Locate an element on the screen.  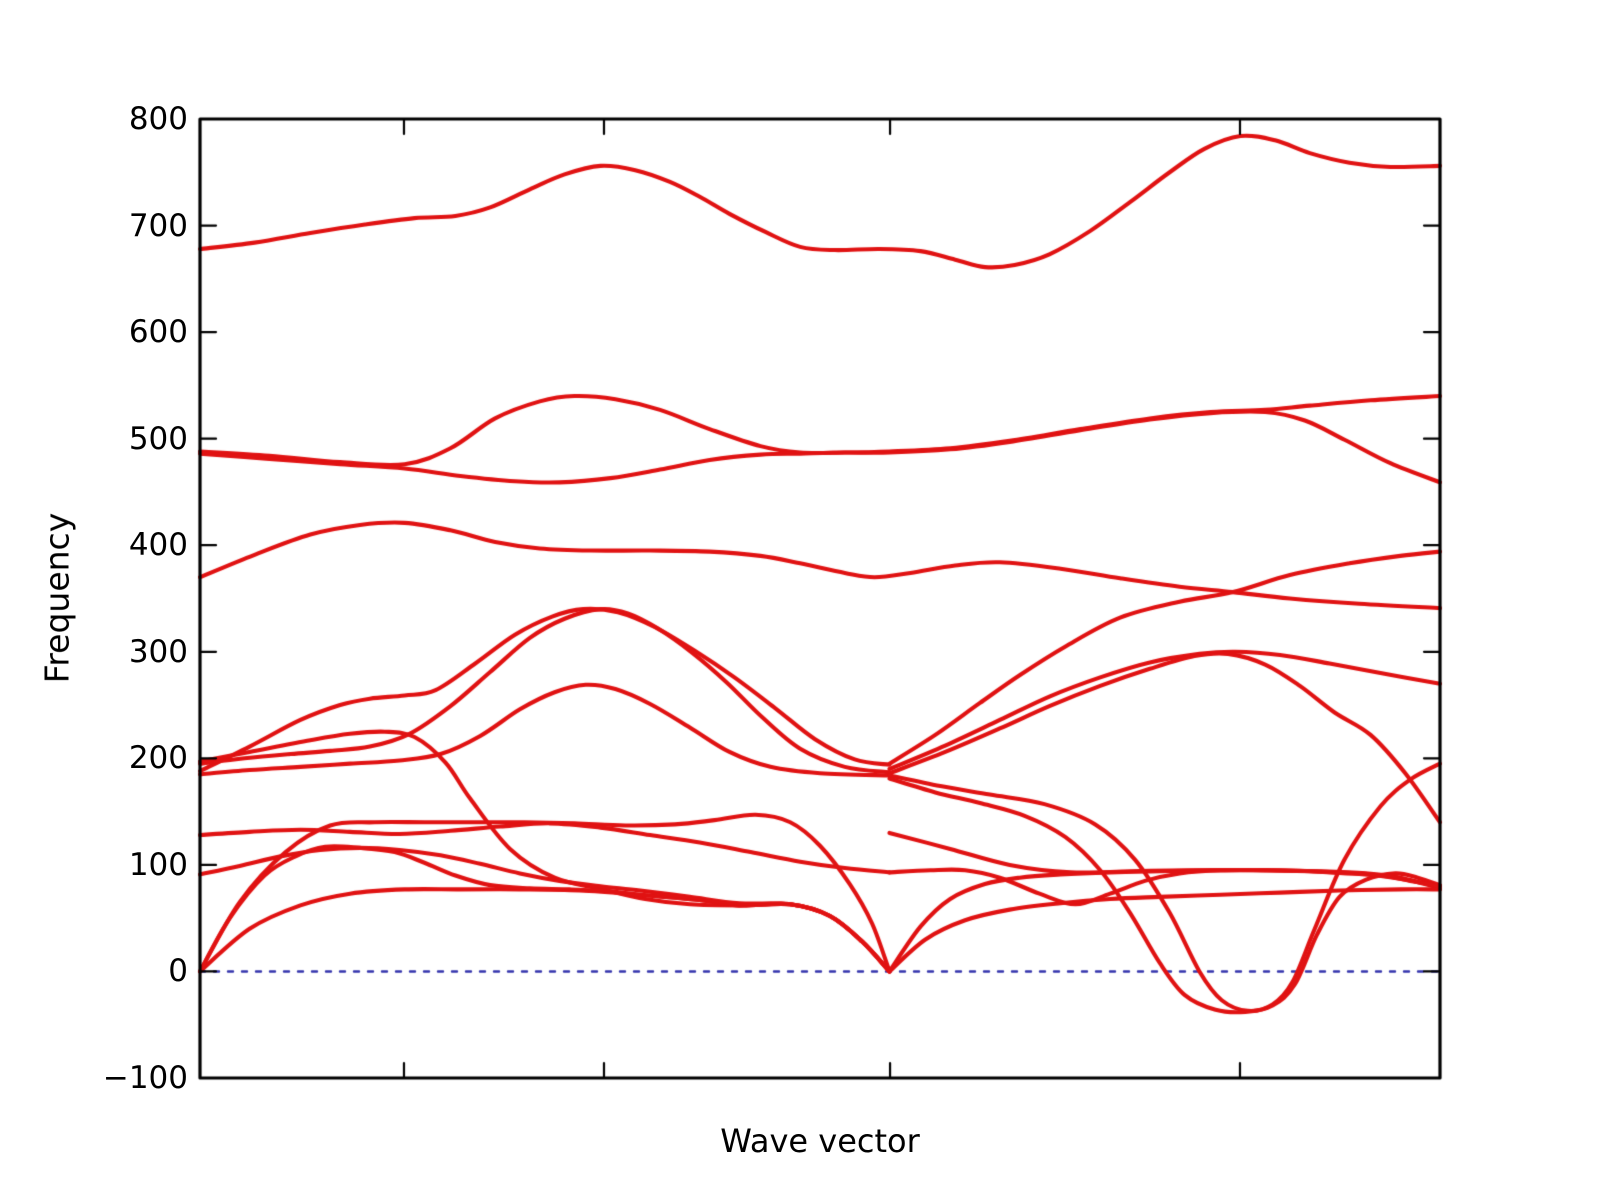
y-tick-label: 500 is located at coordinates (158, 438).